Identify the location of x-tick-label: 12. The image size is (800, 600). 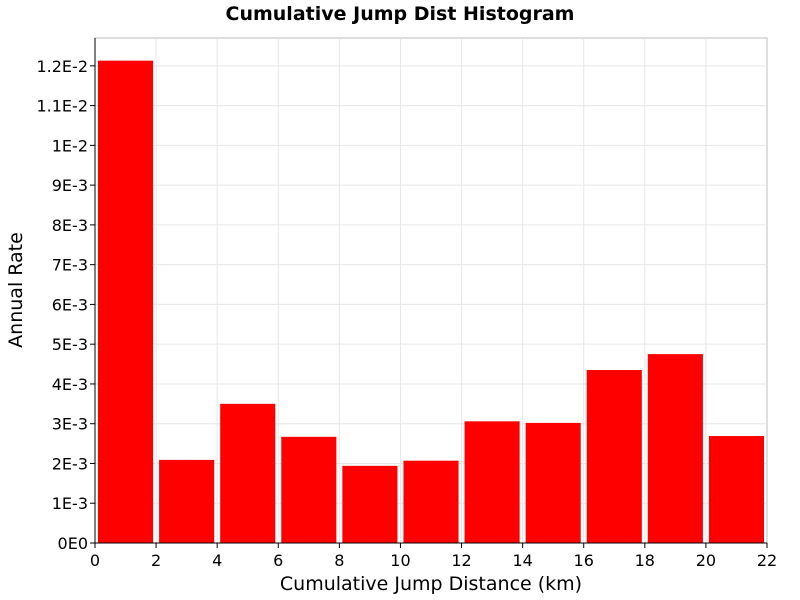
(461, 560).